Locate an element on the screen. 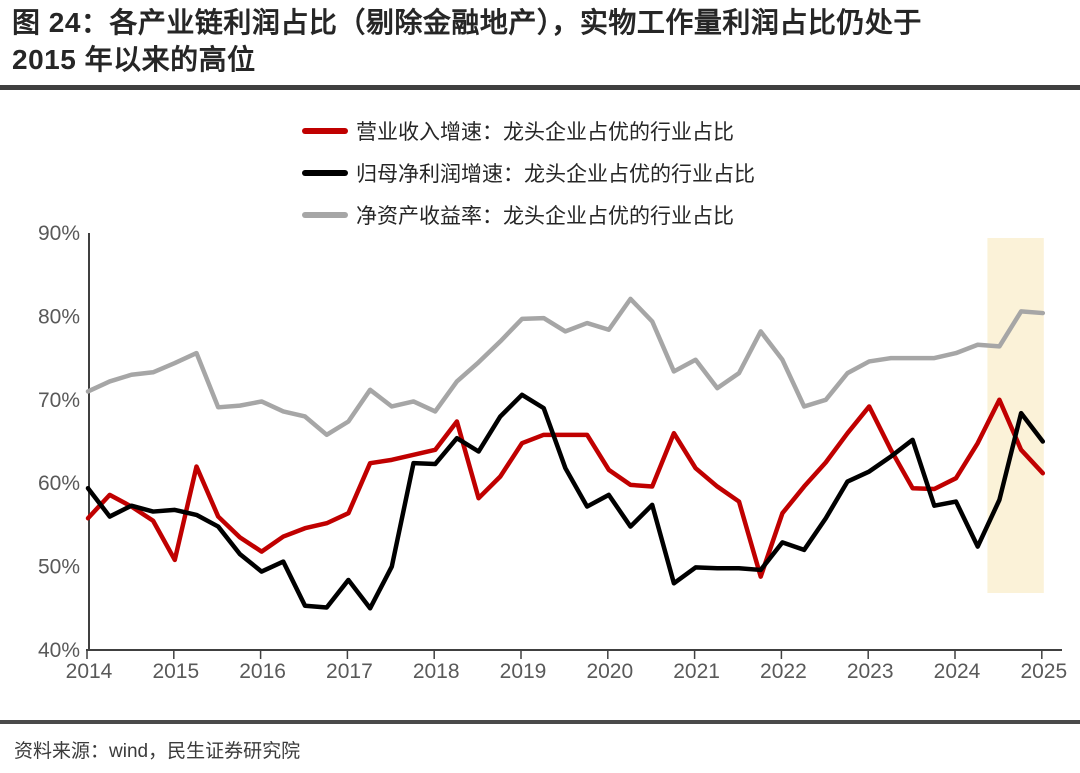 This screenshot has height=773, width=1080. x-tick-label: 2014 is located at coordinates (89, 671).